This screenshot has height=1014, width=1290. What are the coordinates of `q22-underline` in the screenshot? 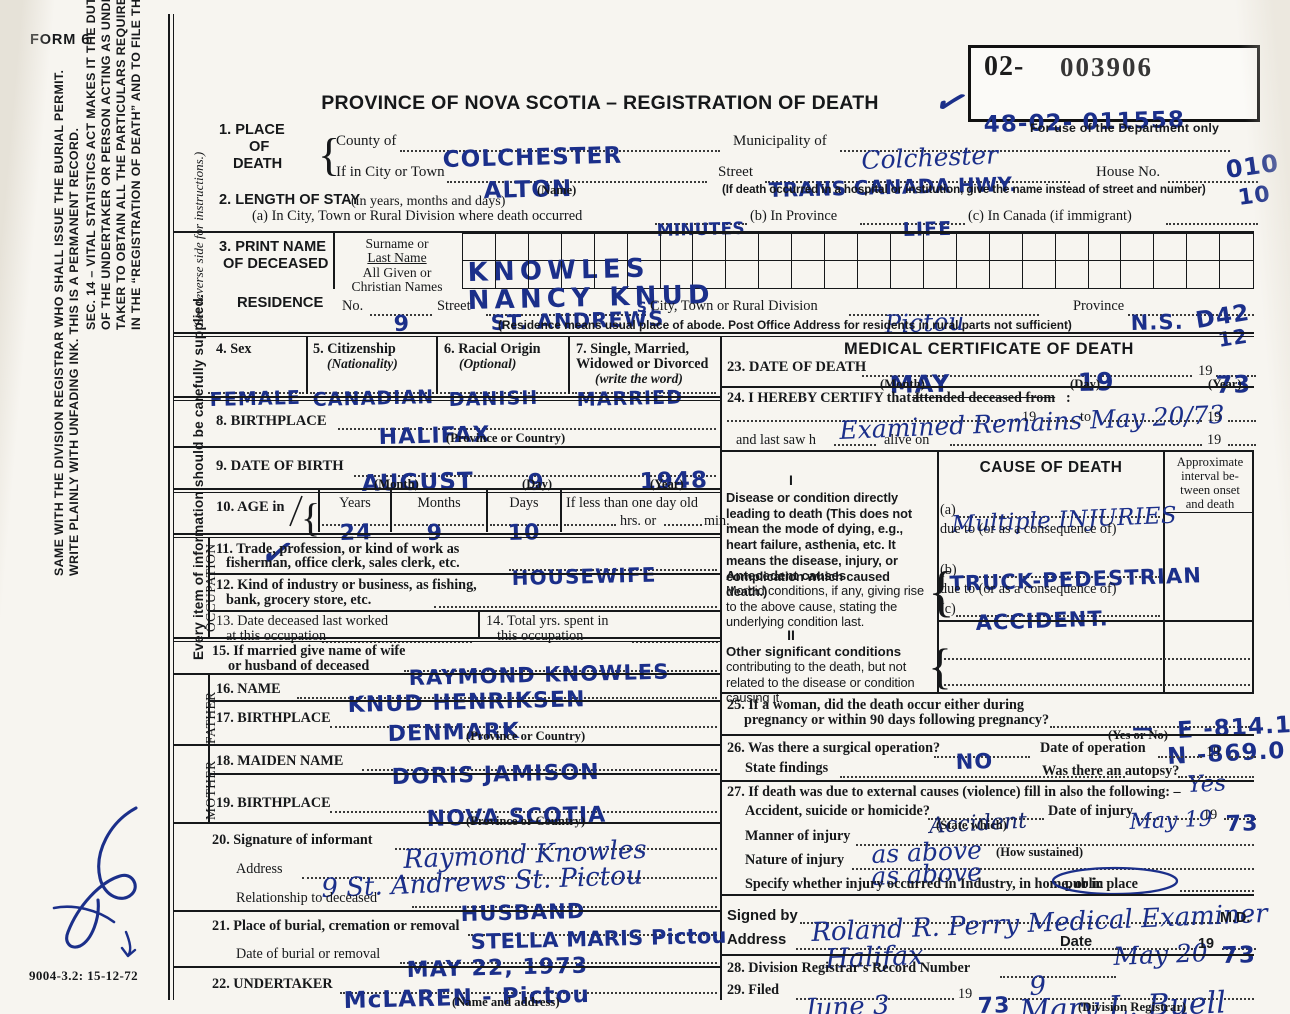 It's located at (528, 993).